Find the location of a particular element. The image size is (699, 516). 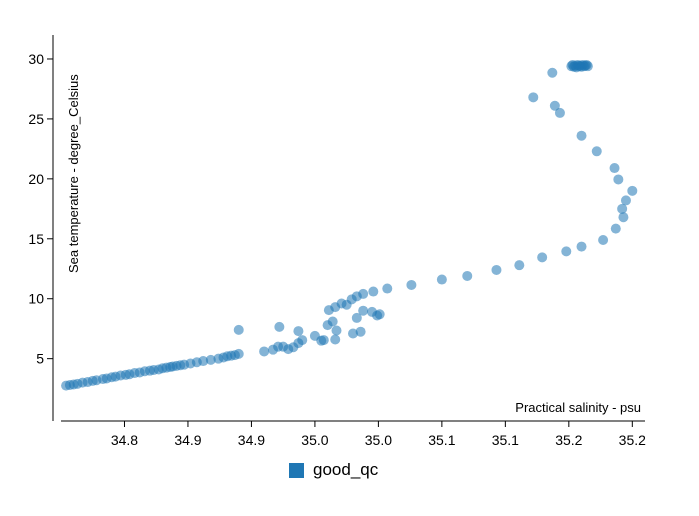

x-axis-title: Practical salinity - psu is located at coordinates (578, 407).